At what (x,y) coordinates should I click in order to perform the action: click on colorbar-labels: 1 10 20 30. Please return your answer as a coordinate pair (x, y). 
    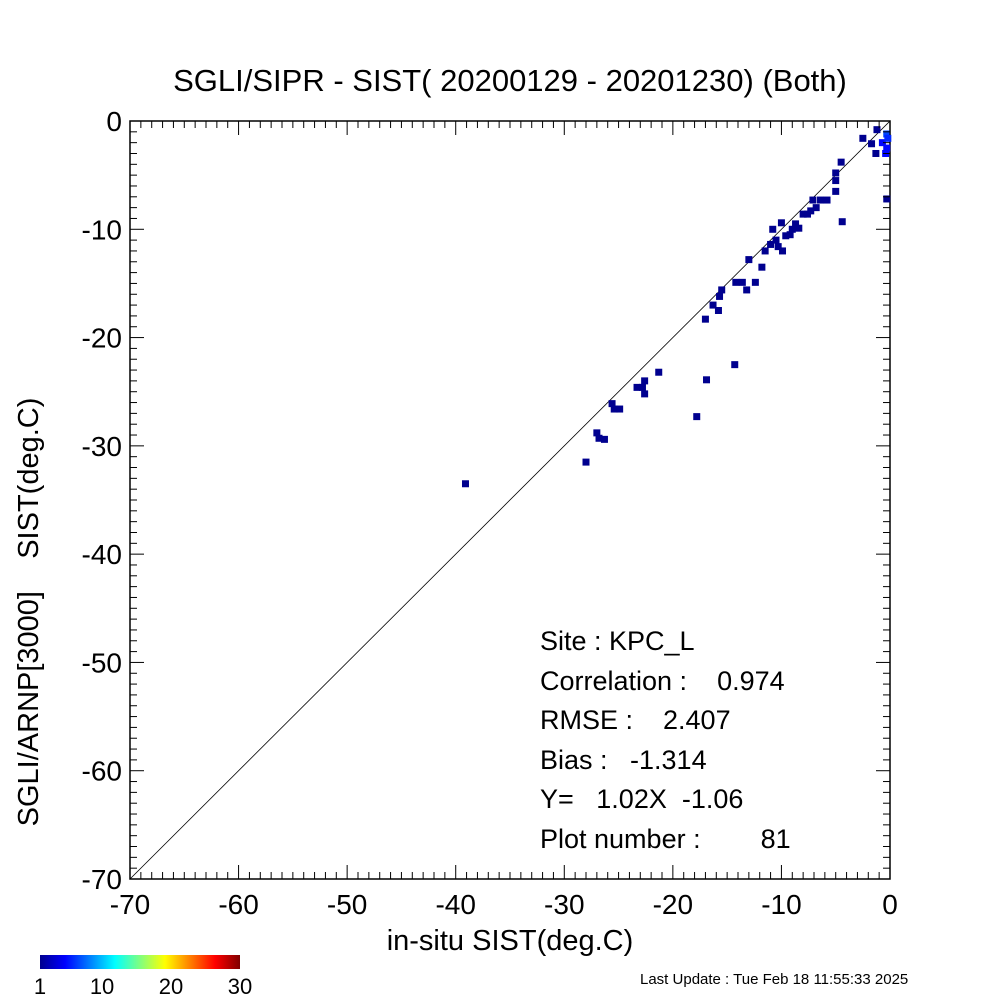
    Looking at the image, I should click on (143, 986).